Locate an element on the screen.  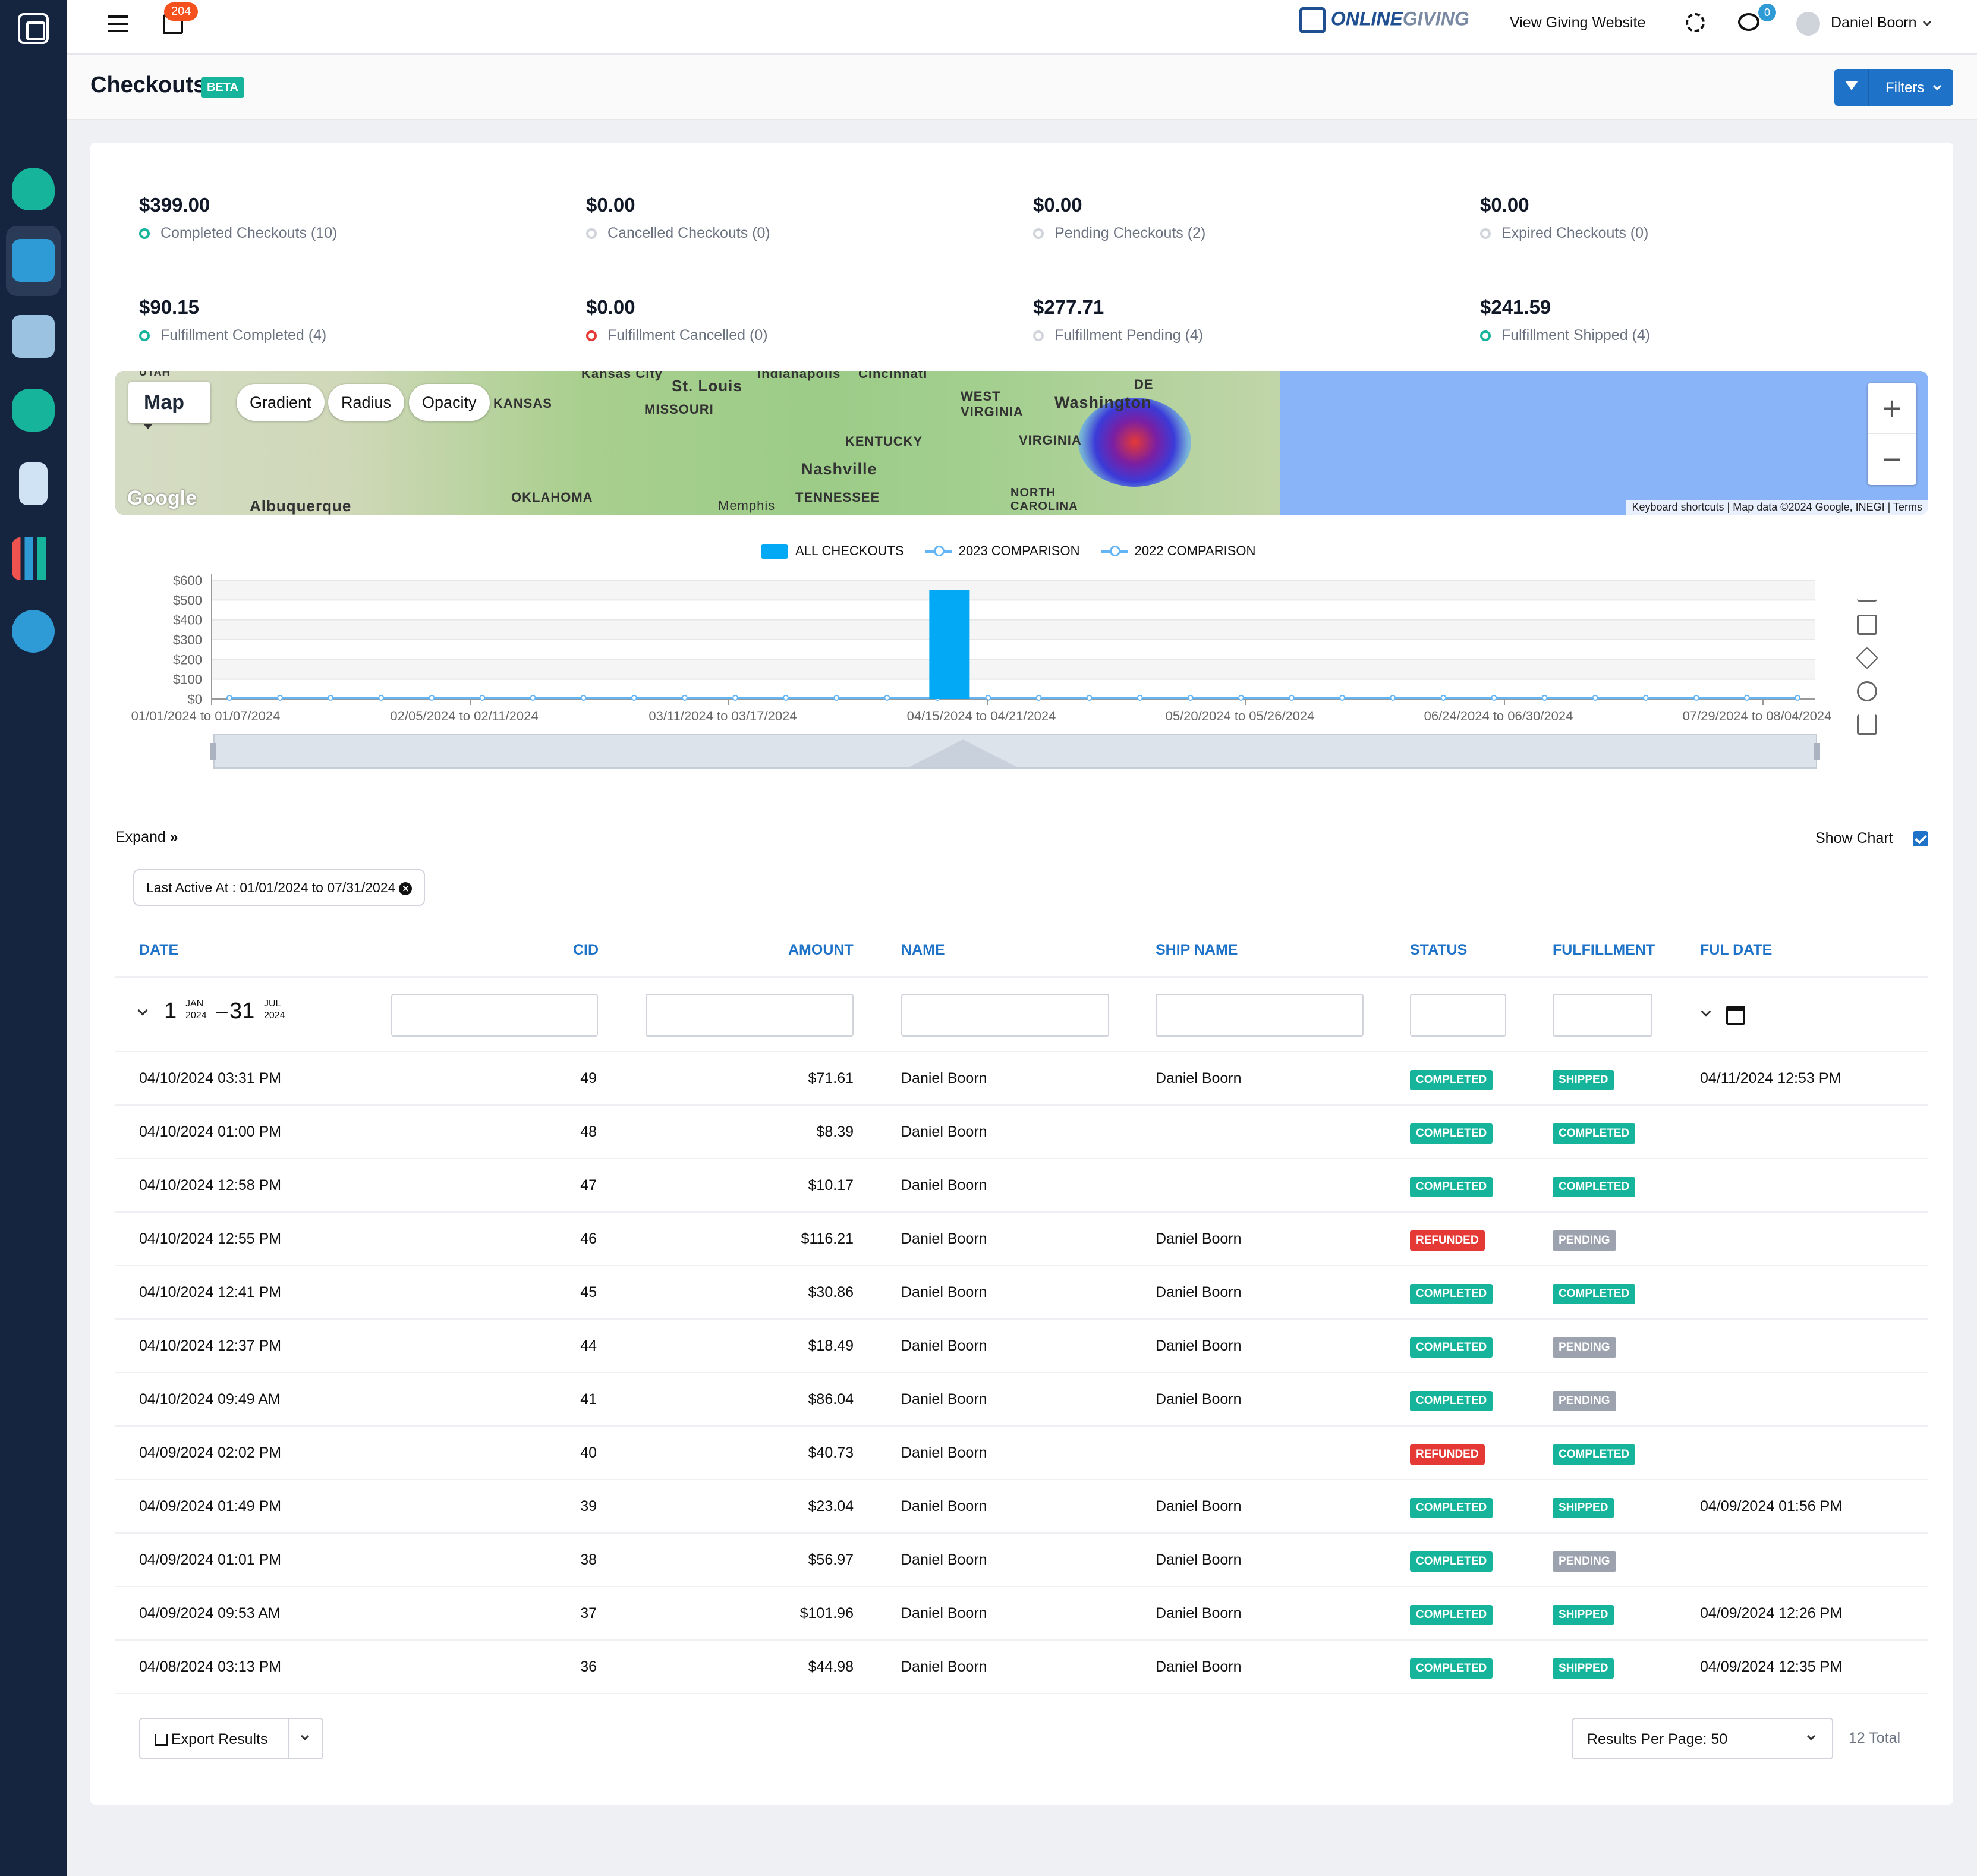
expand-label: Expand is located at coordinates (140, 837).